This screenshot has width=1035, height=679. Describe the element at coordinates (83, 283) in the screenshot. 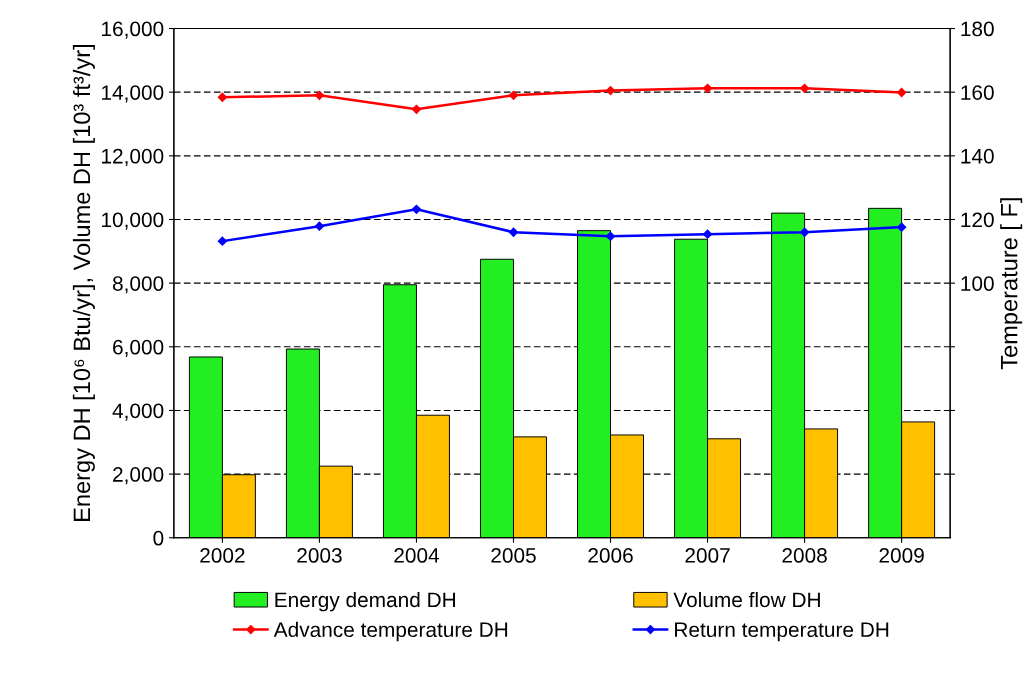

I see `y-axis-title: Energy DH [10⁶ Btu/yr], Volume DH [10³ ft³/yr]` at that location.